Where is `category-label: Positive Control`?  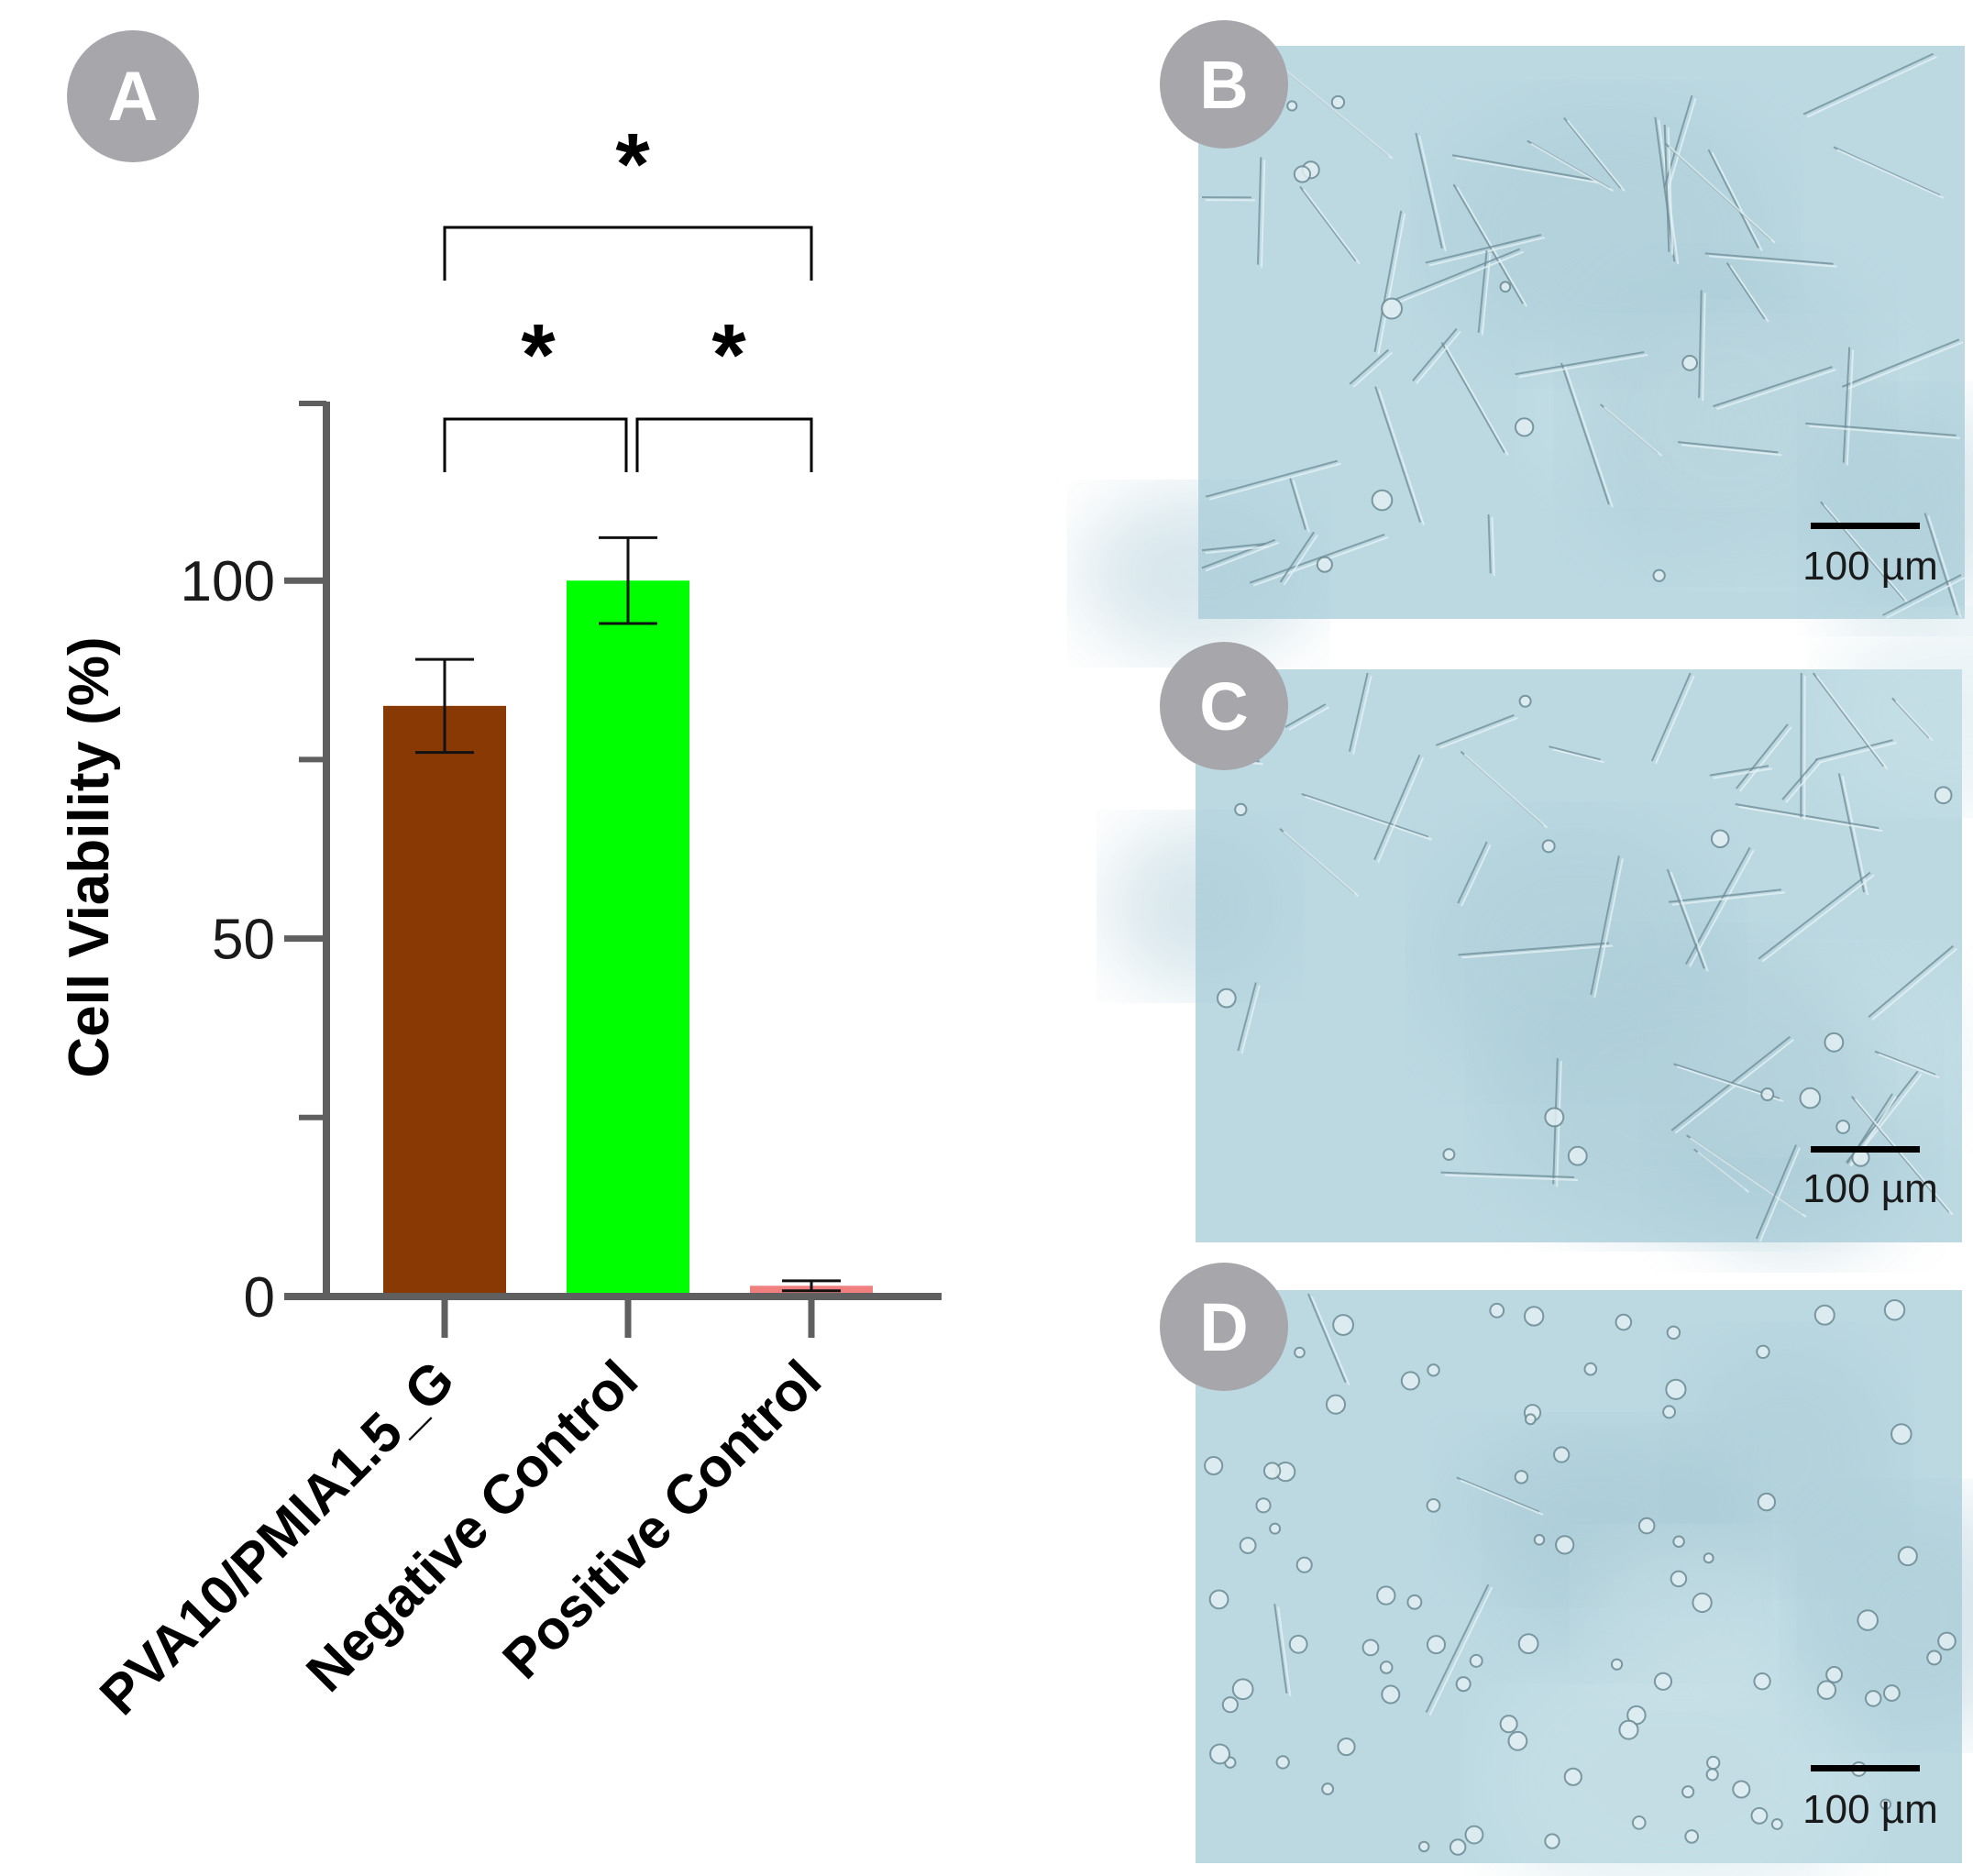 category-label: Positive Control is located at coordinates (662, 1520).